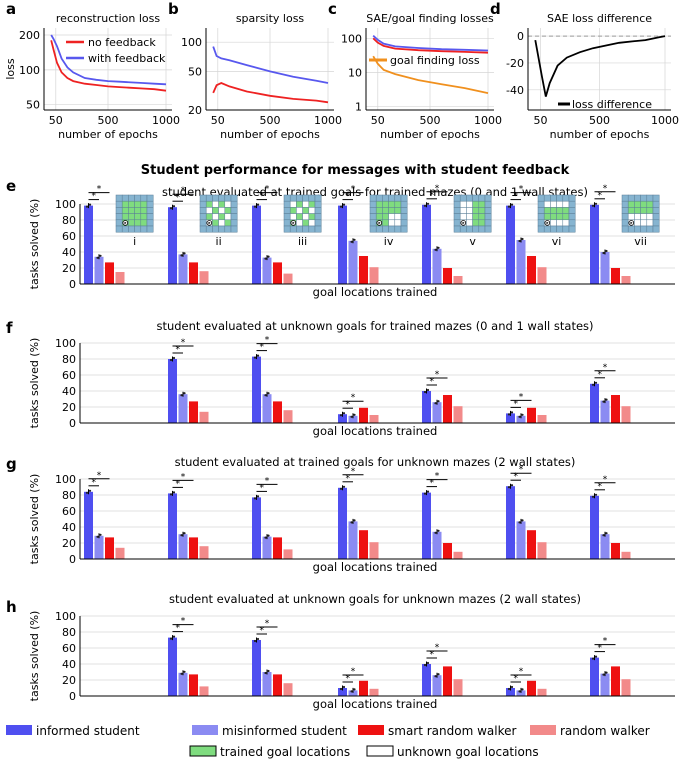  I want to click on legend-label-1: with feedback, so click(127, 58).